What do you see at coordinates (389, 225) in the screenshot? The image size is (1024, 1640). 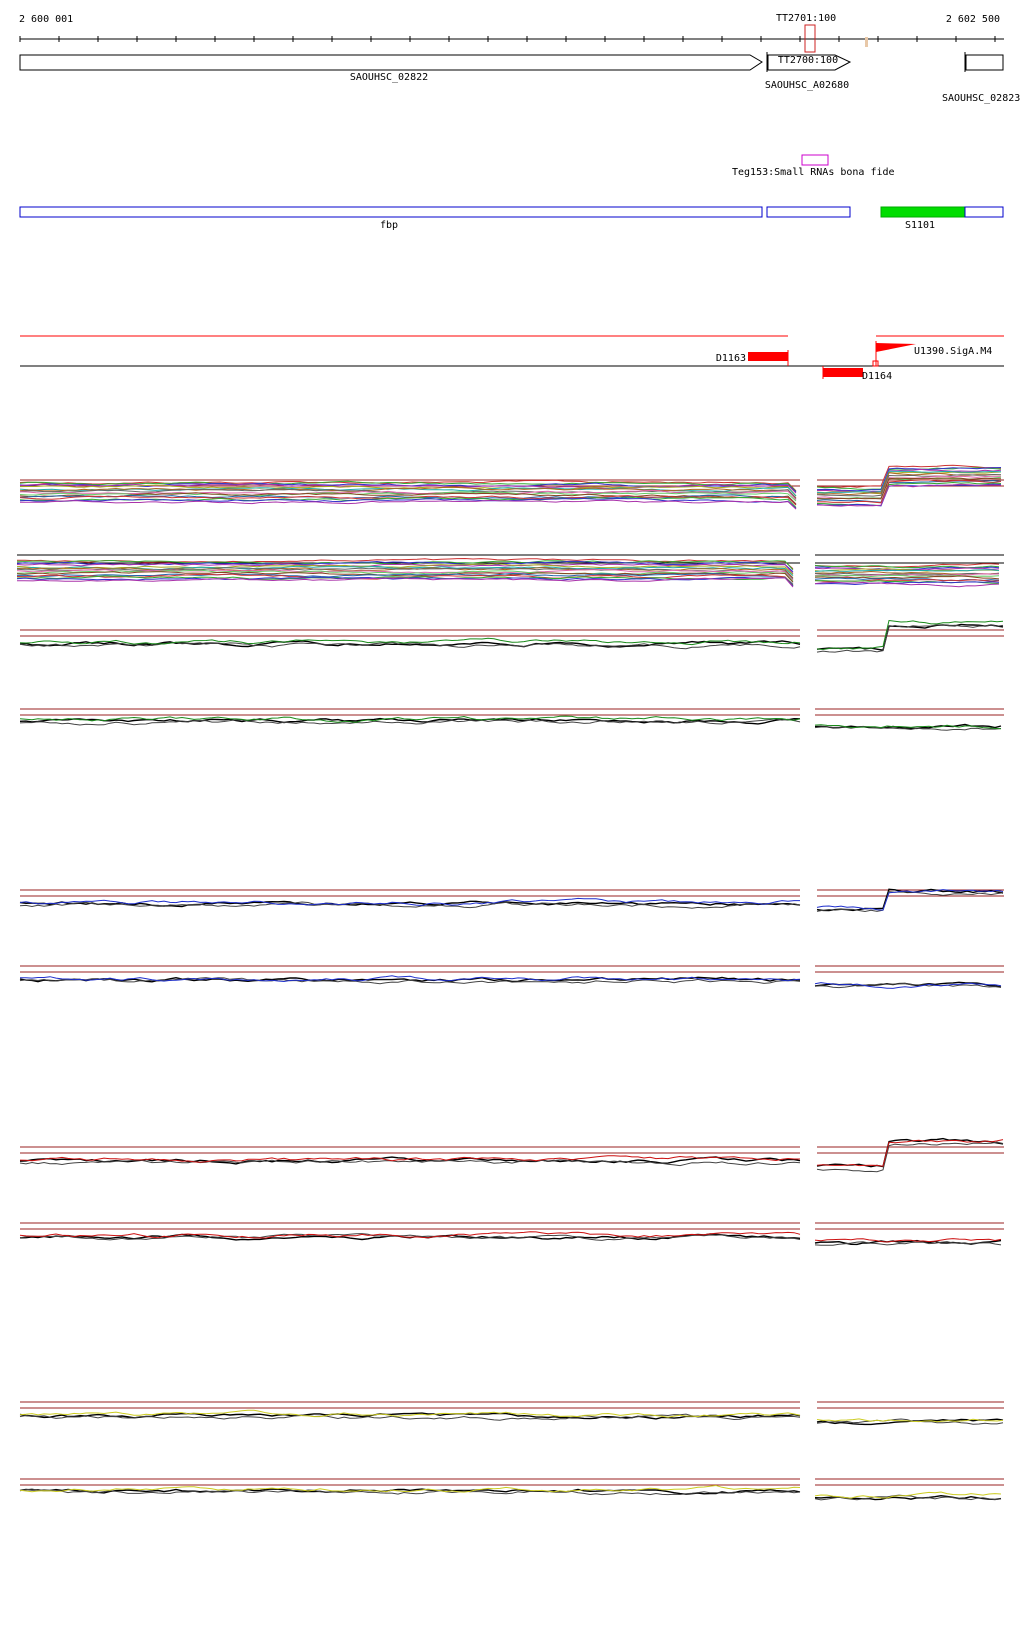 I see `operon-label-fbp: fbp` at bounding box center [389, 225].